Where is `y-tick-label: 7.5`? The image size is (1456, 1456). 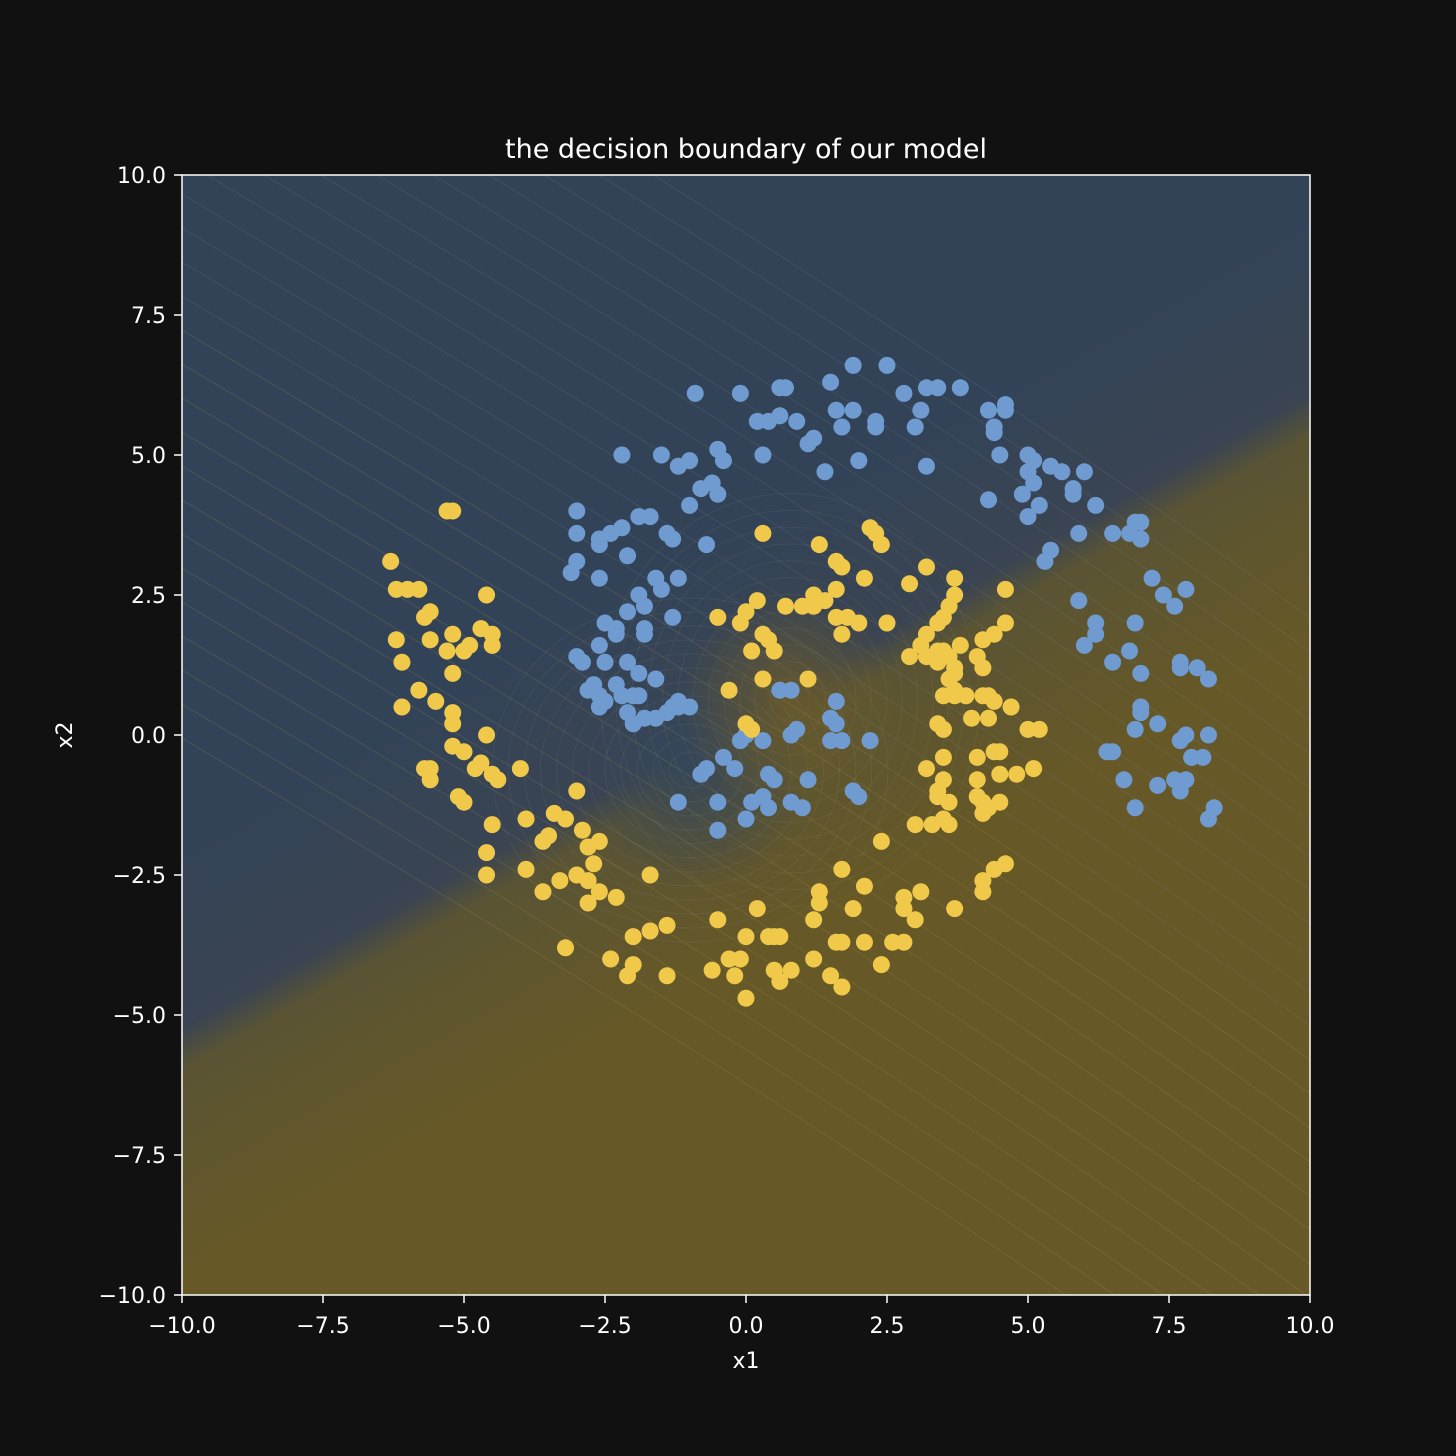 y-tick-label: 7.5 is located at coordinates (148, 316).